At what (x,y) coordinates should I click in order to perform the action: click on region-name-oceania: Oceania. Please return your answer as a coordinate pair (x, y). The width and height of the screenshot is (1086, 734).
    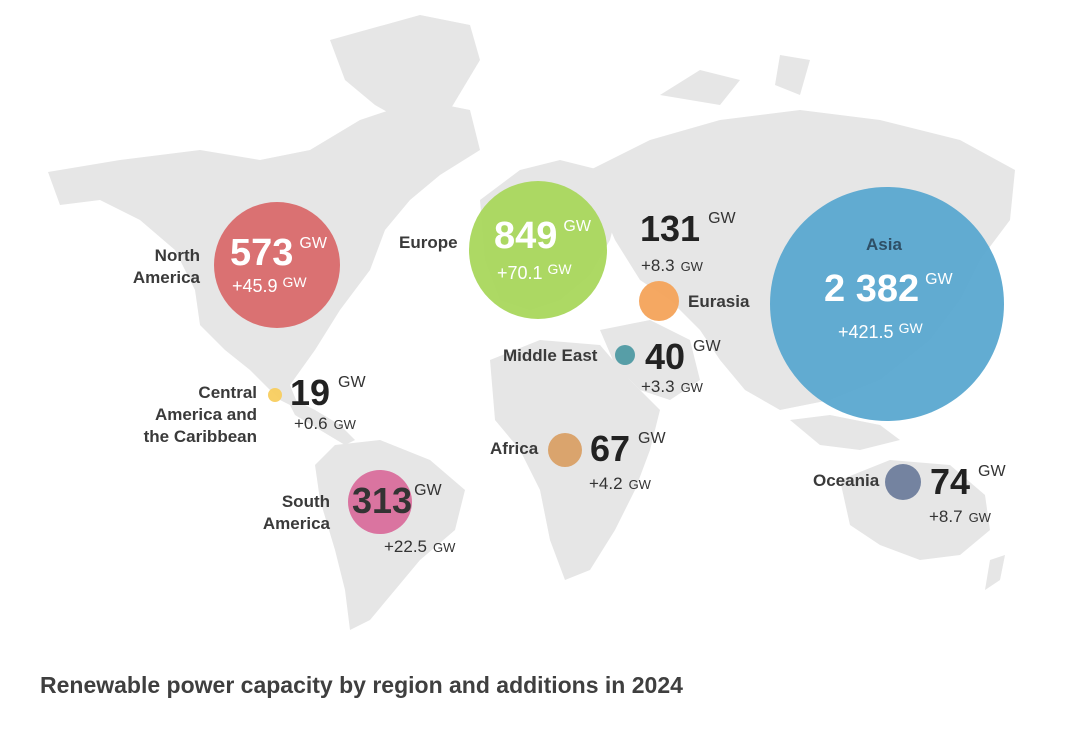
    Looking at the image, I should click on (846, 480).